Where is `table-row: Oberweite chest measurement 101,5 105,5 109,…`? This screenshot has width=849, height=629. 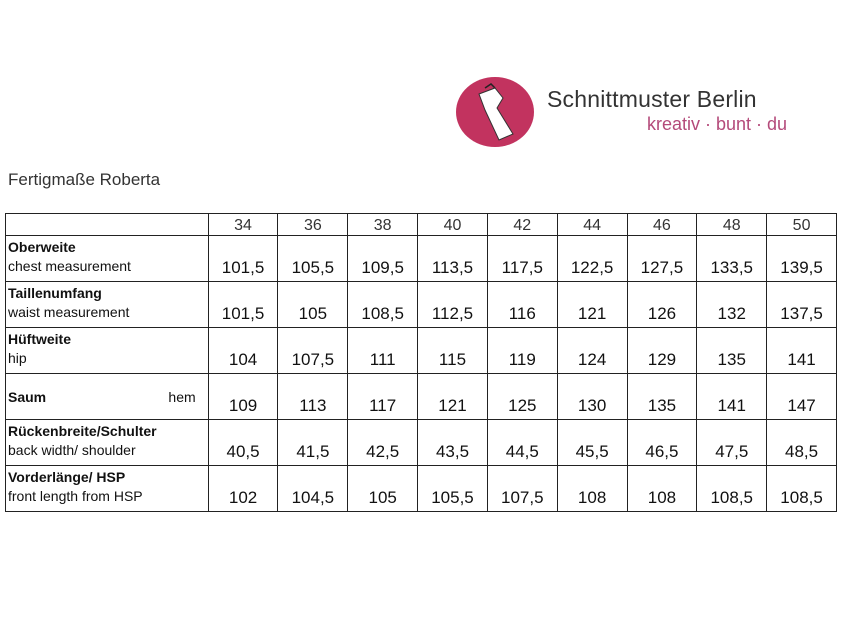 table-row: Oberweite chest measurement 101,5 105,5 109,… is located at coordinates (421, 258).